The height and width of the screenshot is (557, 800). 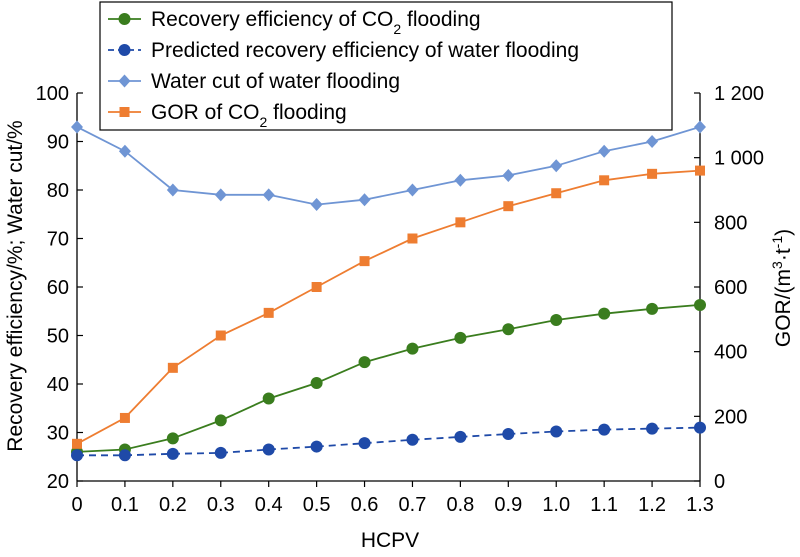 I want to click on legend-label: Water cut of water flooding, so click(x=275, y=81).